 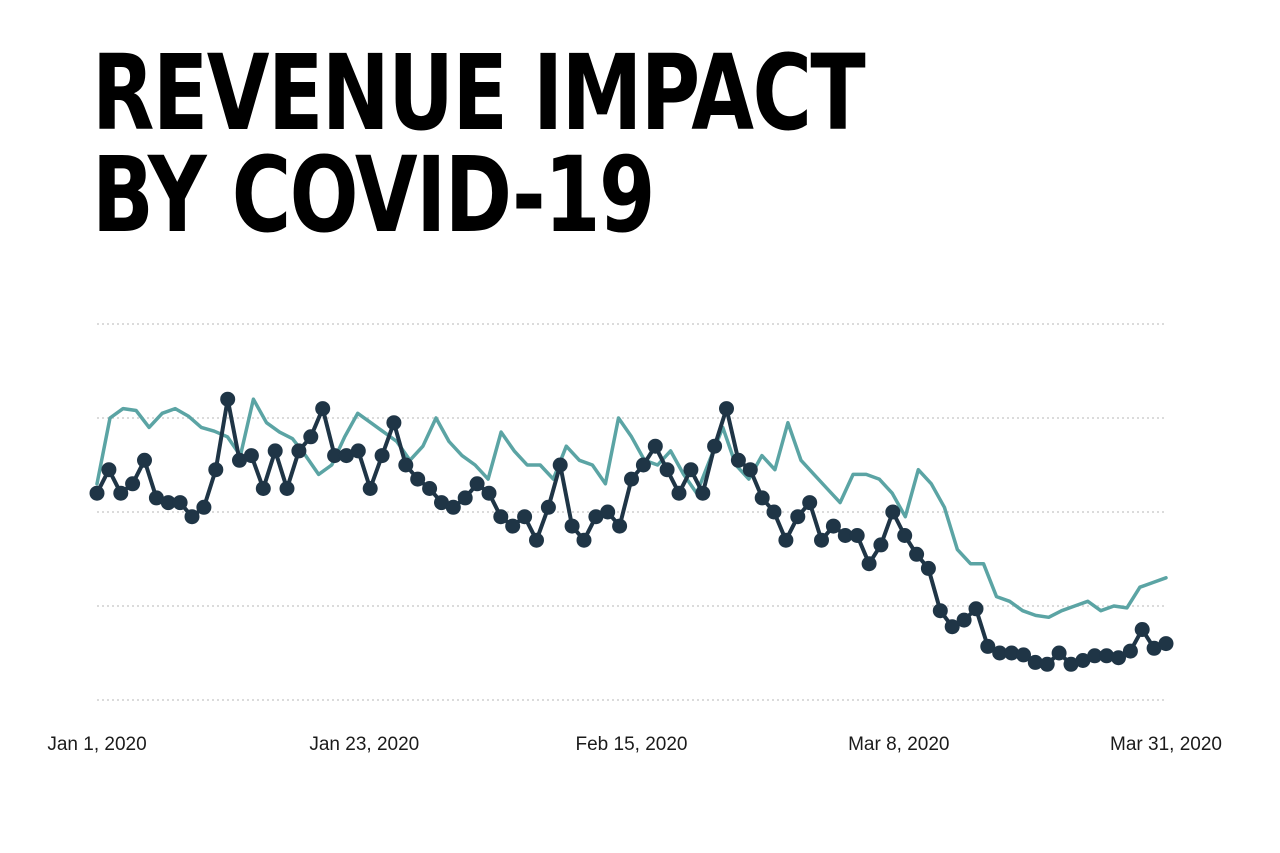 I want to click on x-tick-label: Feb 15, 2020, so click(x=632, y=744).